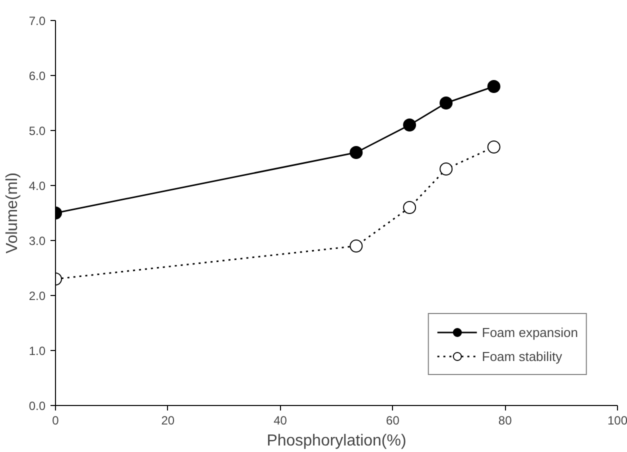  Describe the element at coordinates (37, 406) in the screenshot. I see `y-tick-label: 0.0` at that location.